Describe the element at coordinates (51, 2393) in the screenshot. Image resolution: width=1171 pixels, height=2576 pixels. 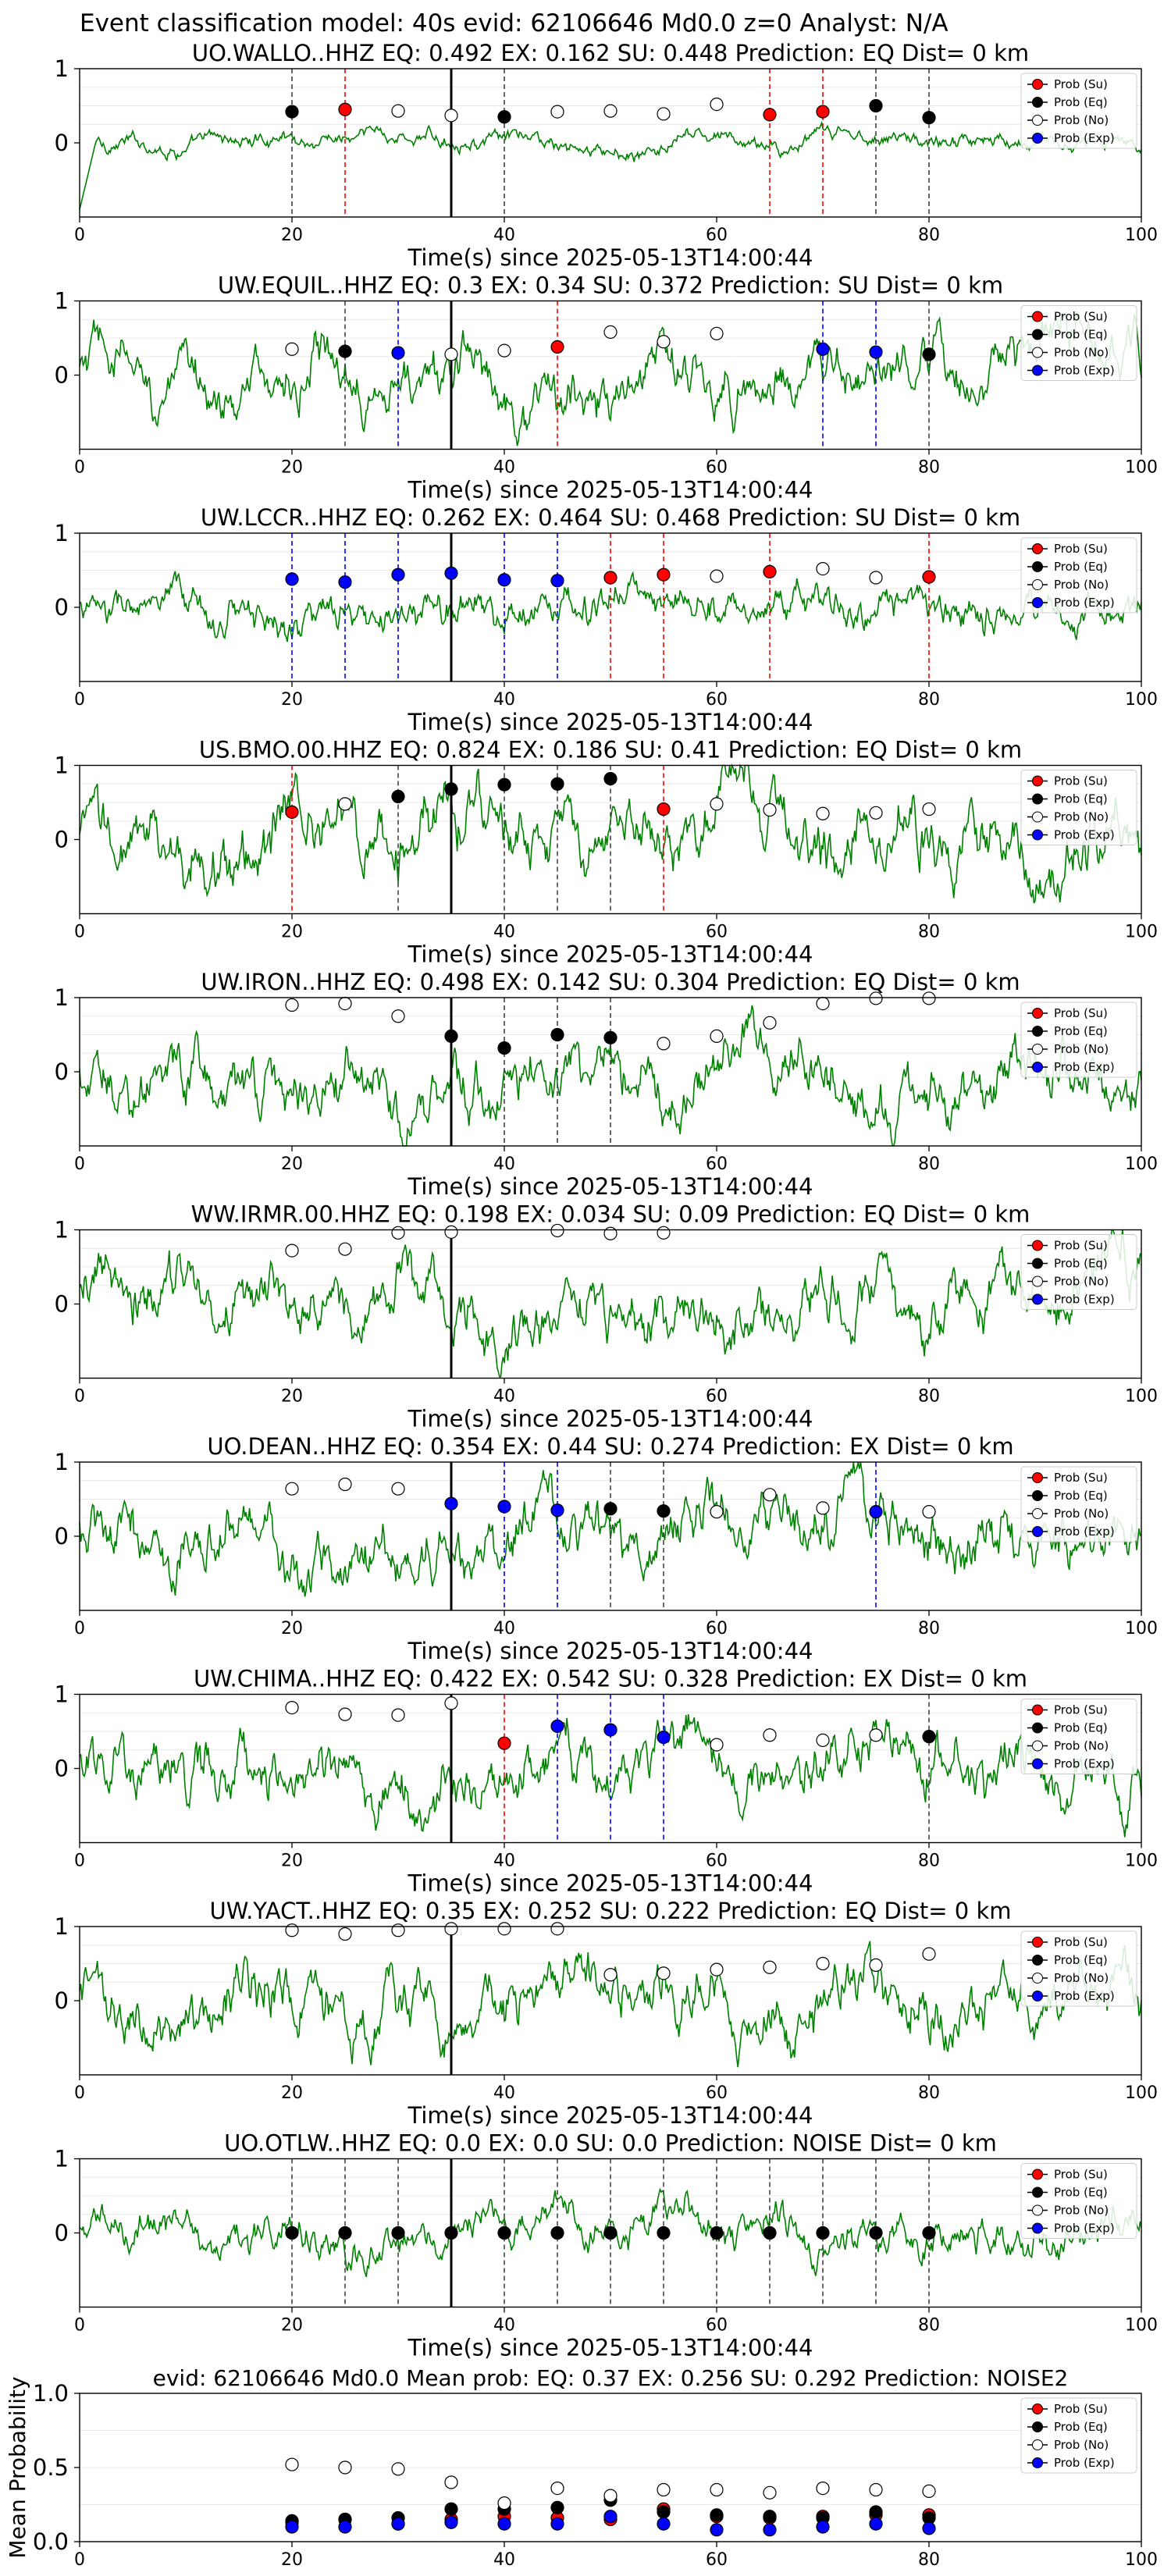
I see `y-tick-label: 1.0` at that location.